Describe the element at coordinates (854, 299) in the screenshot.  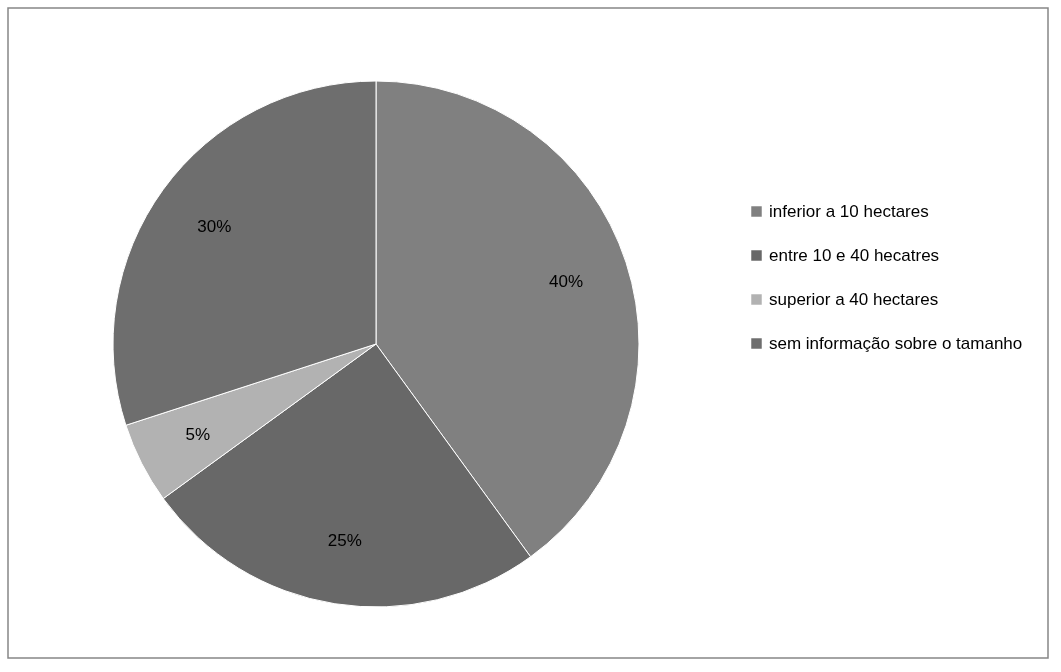
I see `legend-label: superior a 40 hectares` at that location.